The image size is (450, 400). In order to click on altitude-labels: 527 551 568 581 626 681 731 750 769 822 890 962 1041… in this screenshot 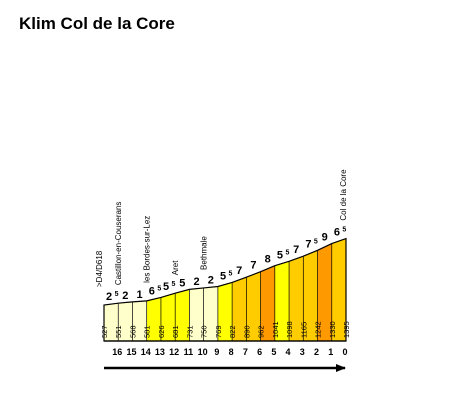, I will do `click(225, 329)`.